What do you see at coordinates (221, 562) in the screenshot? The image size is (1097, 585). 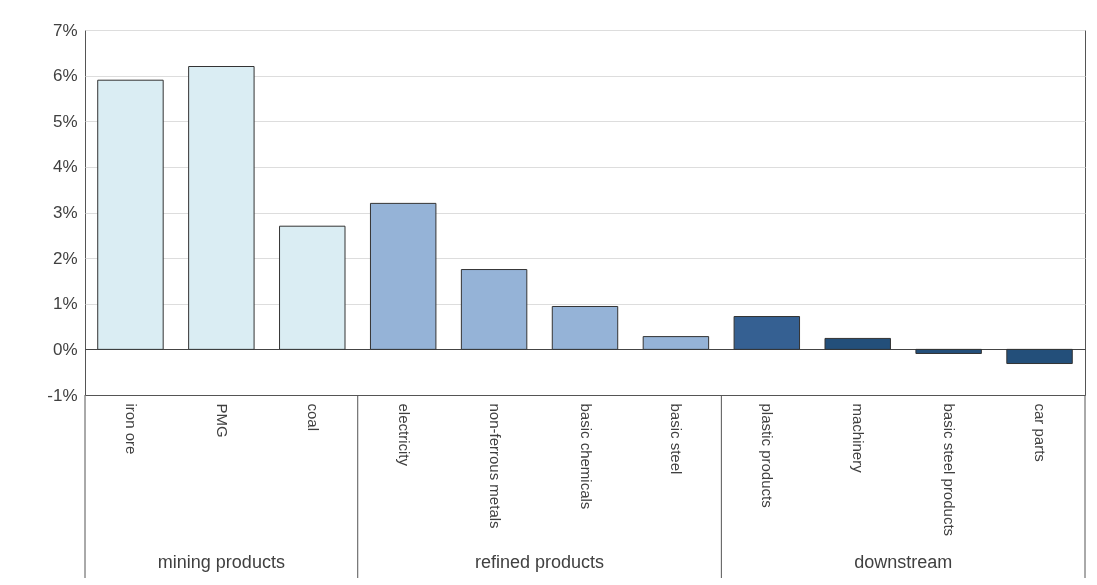 I see `text: mining products` at bounding box center [221, 562].